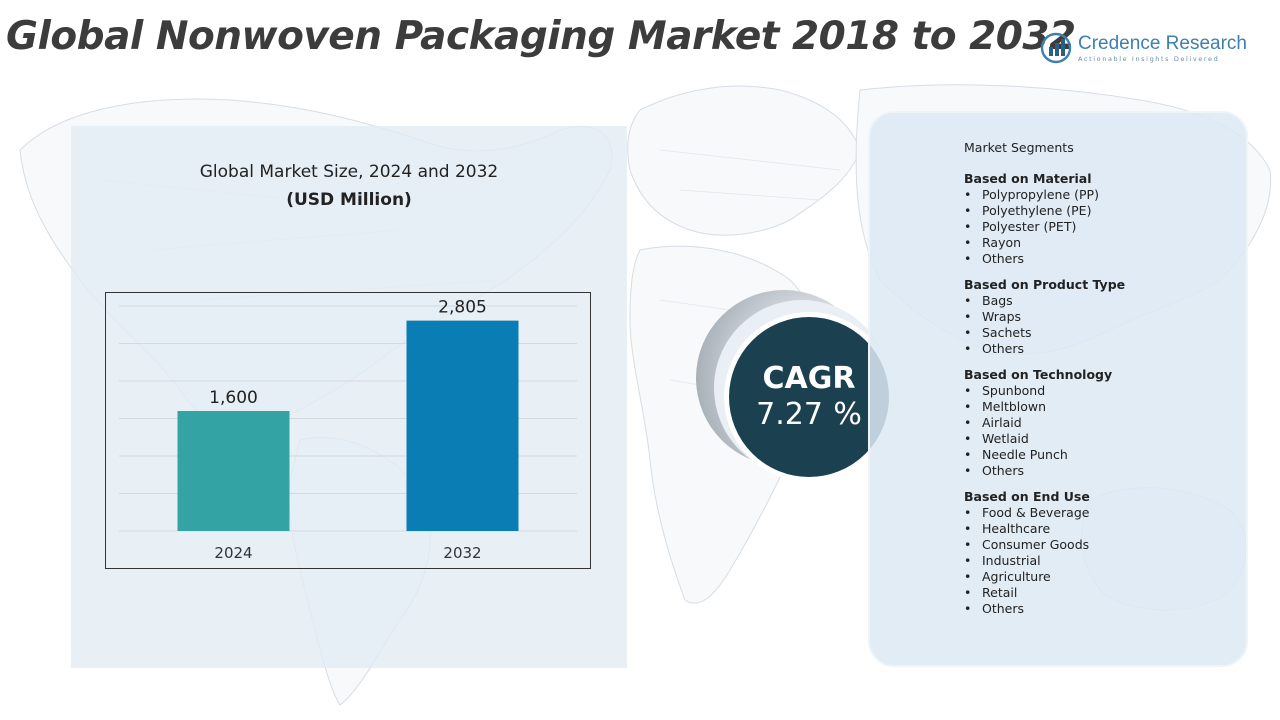 The image size is (1280, 720). Describe the element at coordinates (1104, 211) in the screenshot. I see `segment-item: Polyethylene (PE)` at that location.